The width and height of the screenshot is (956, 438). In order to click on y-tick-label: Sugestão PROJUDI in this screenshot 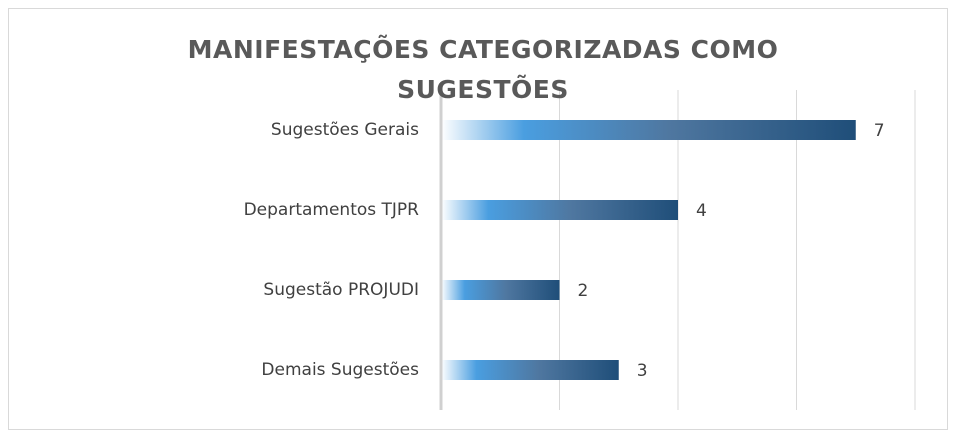, I will do `click(341, 290)`.